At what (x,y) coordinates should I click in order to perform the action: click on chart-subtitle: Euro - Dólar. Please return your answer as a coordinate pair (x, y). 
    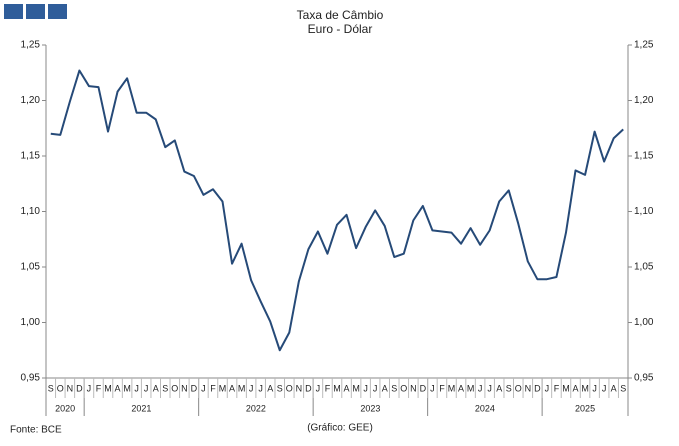
    Looking at the image, I should click on (340, 29).